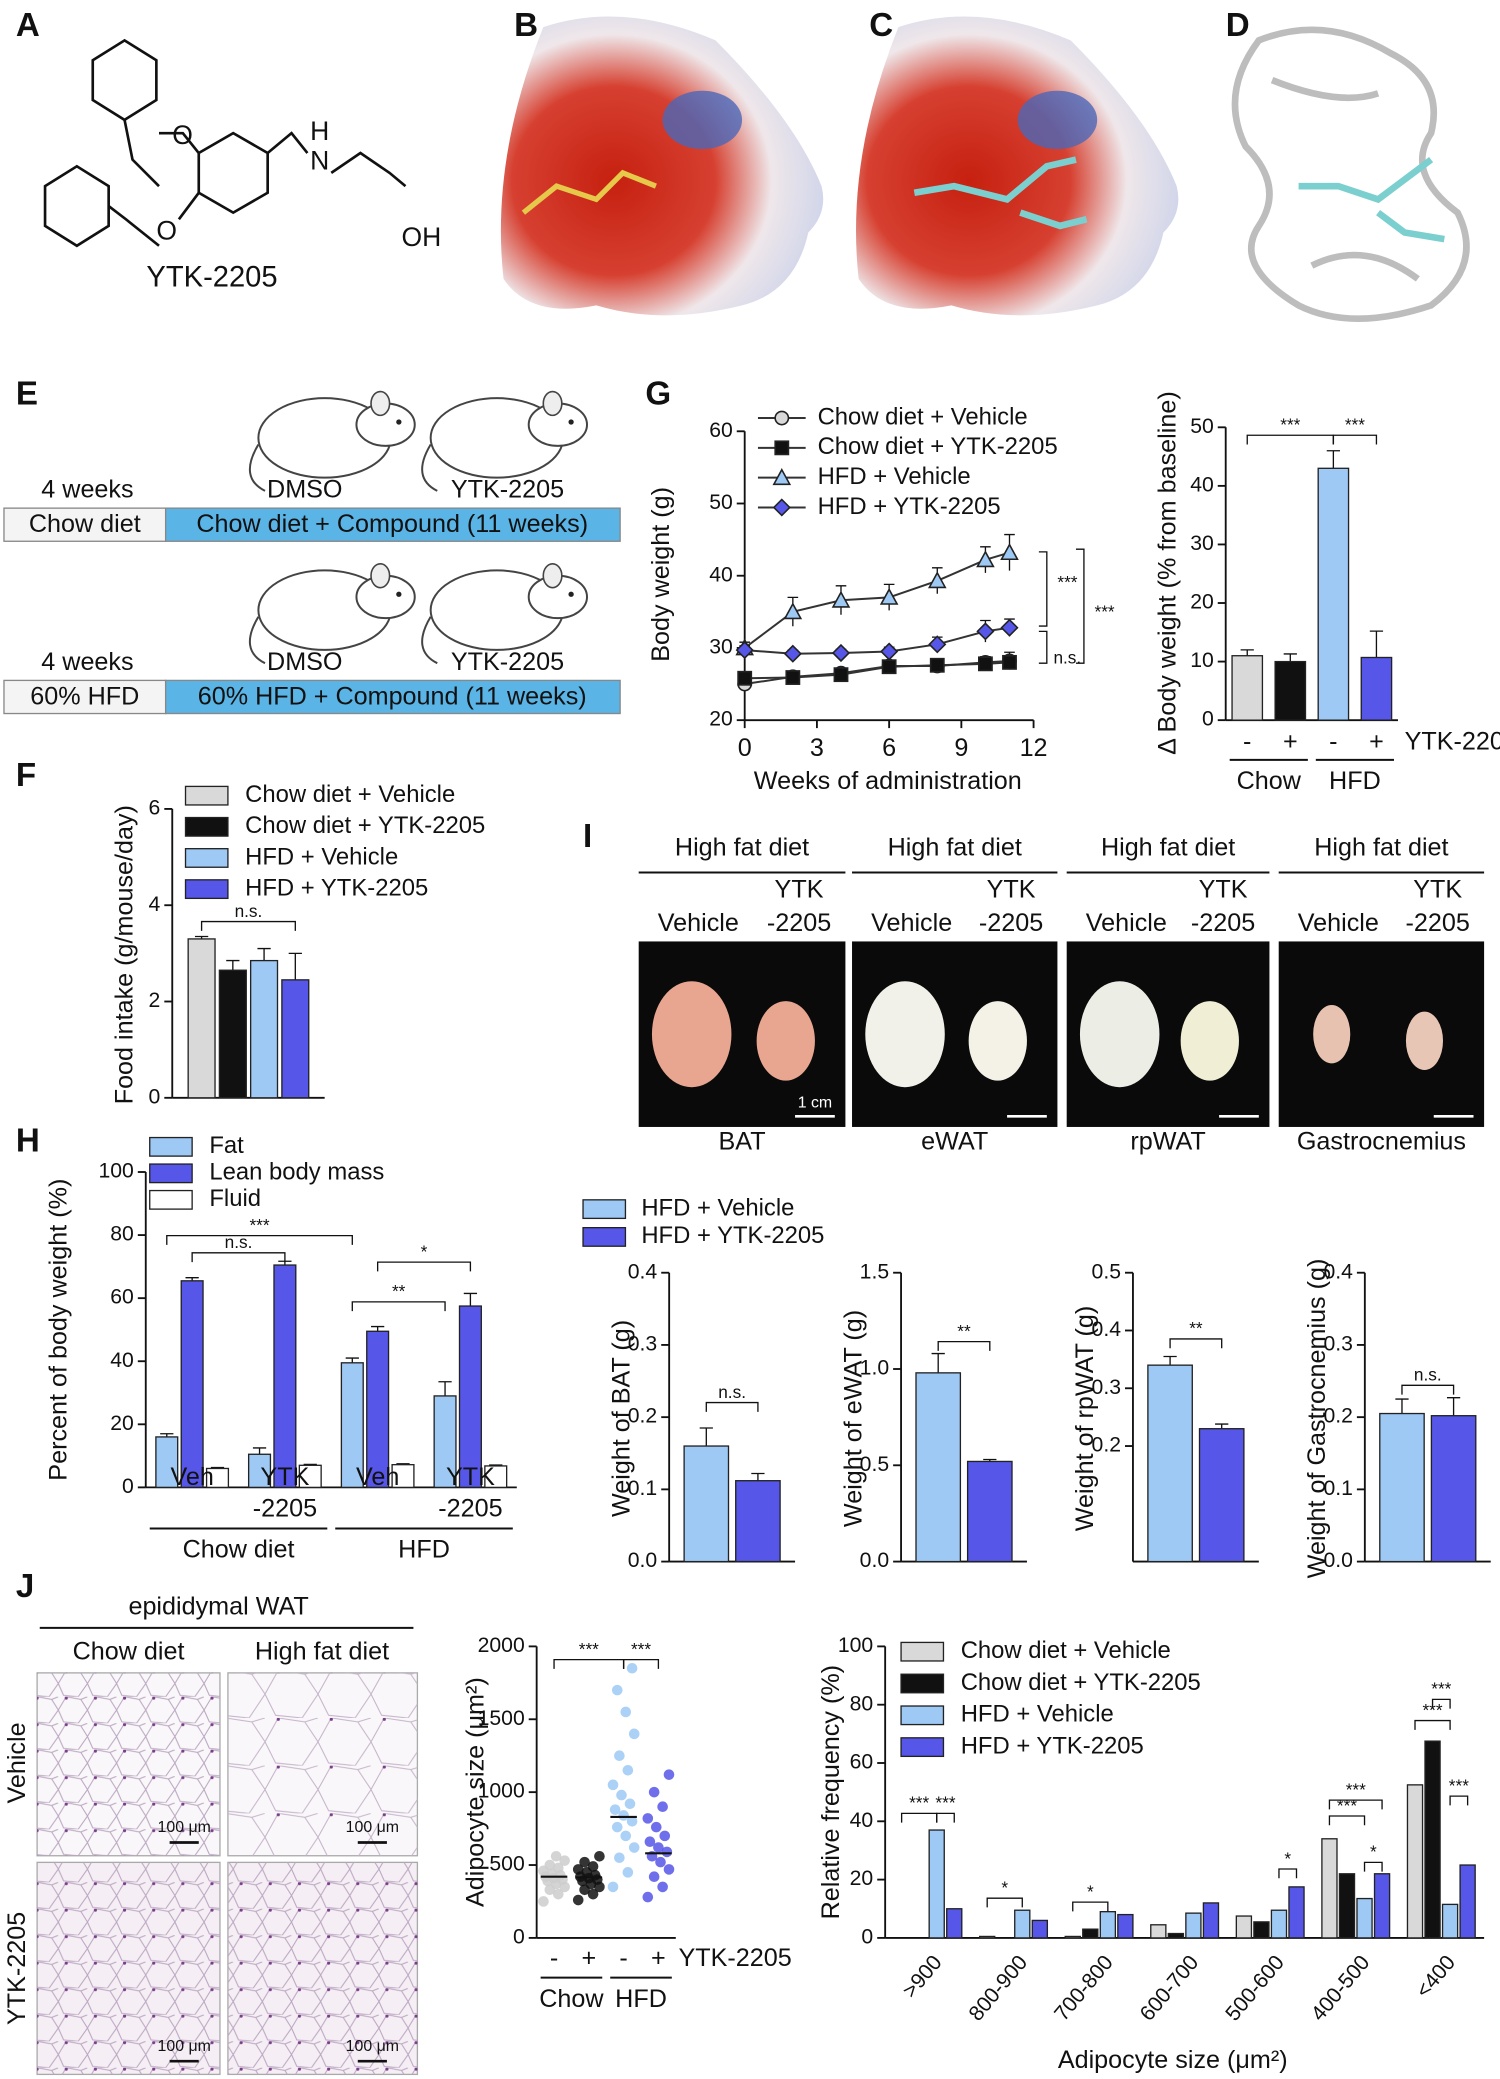  I want to click on panel-label: E, so click(27, 393).